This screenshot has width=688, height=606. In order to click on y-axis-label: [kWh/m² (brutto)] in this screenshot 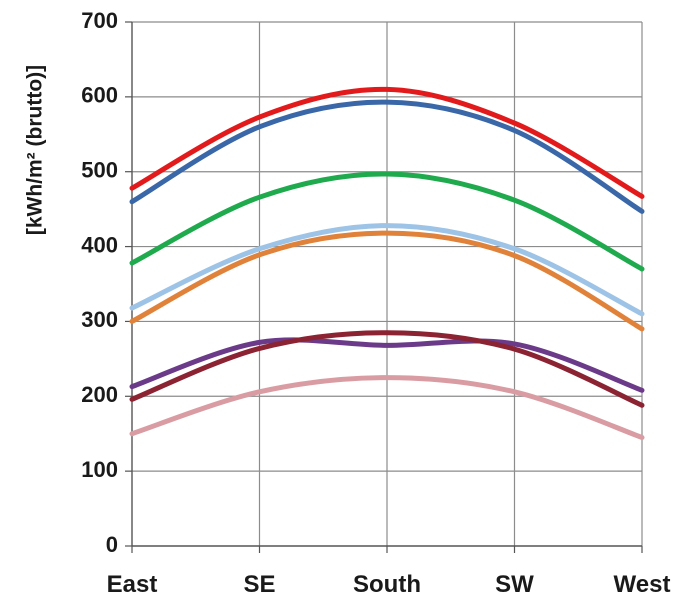, I will do `click(35, 150)`.